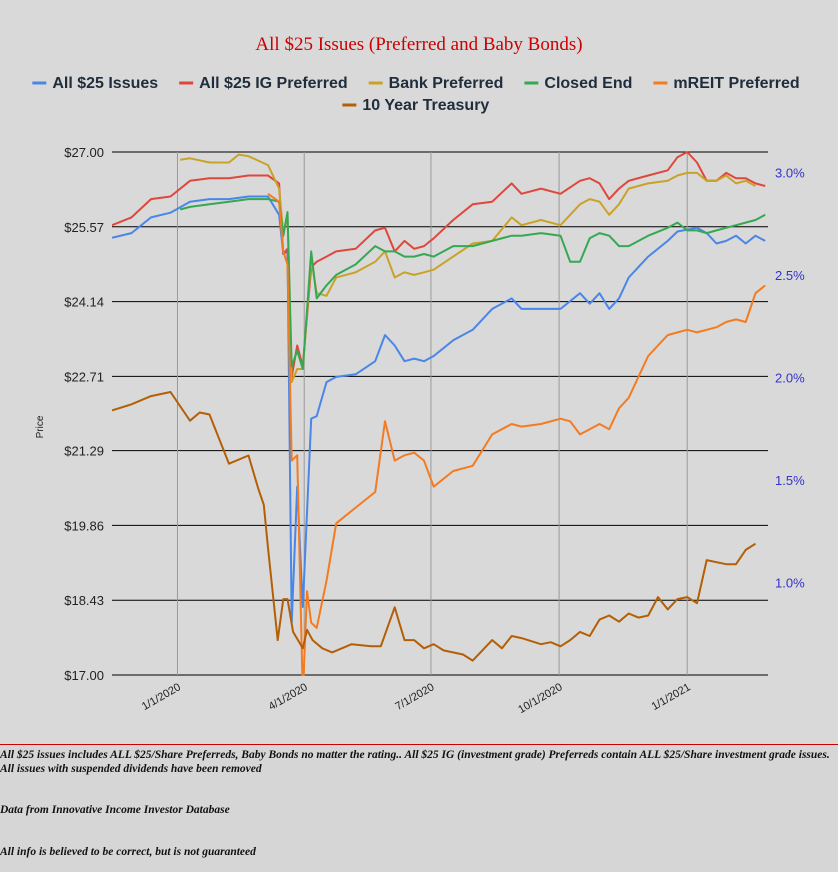 The height and width of the screenshot is (872, 838). Describe the element at coordinates (419, 744) in the screenshot. I see `divider` at that location.